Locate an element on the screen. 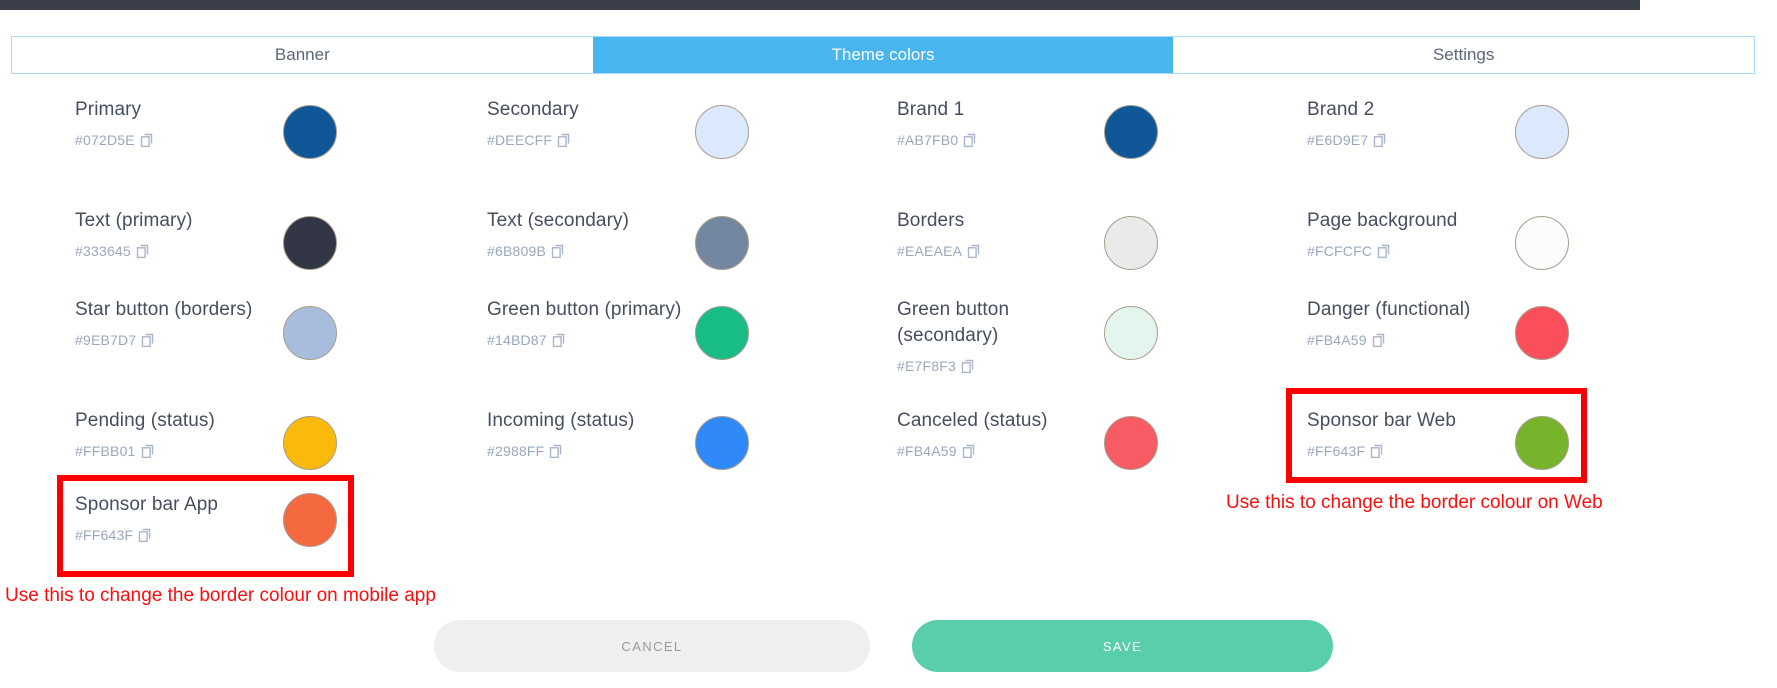 The image size is (1777, 688). color-swatch-incoming-status is located at coordinates (722, 443).